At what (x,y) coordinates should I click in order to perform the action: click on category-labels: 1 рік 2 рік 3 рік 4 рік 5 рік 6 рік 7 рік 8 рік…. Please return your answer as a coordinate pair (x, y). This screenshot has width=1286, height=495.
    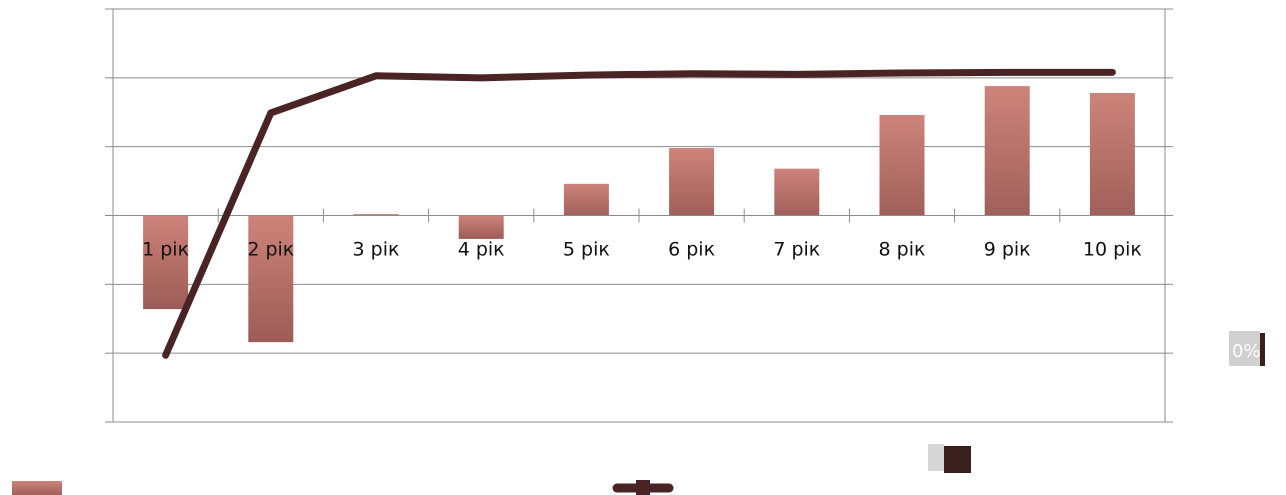
    Looking at the image, I should click on (642, 250).